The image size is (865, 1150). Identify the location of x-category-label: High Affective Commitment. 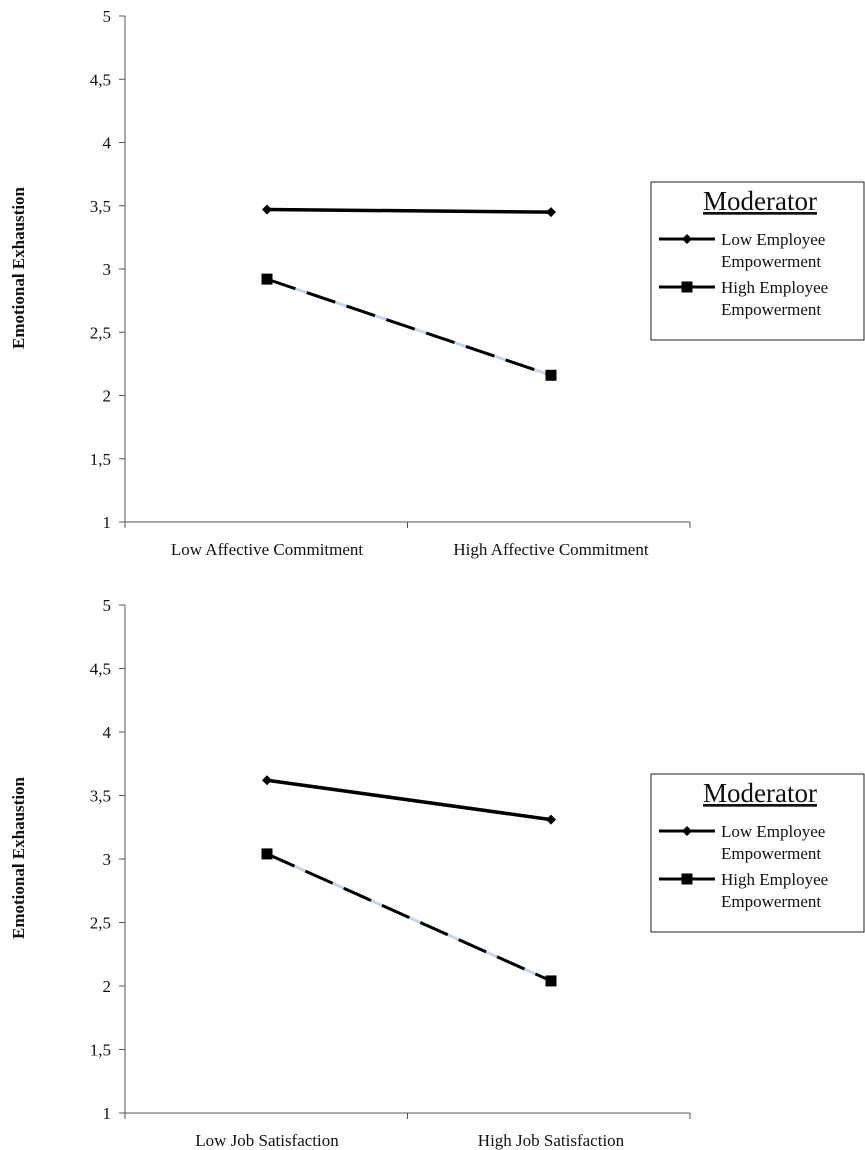
(550, 549).